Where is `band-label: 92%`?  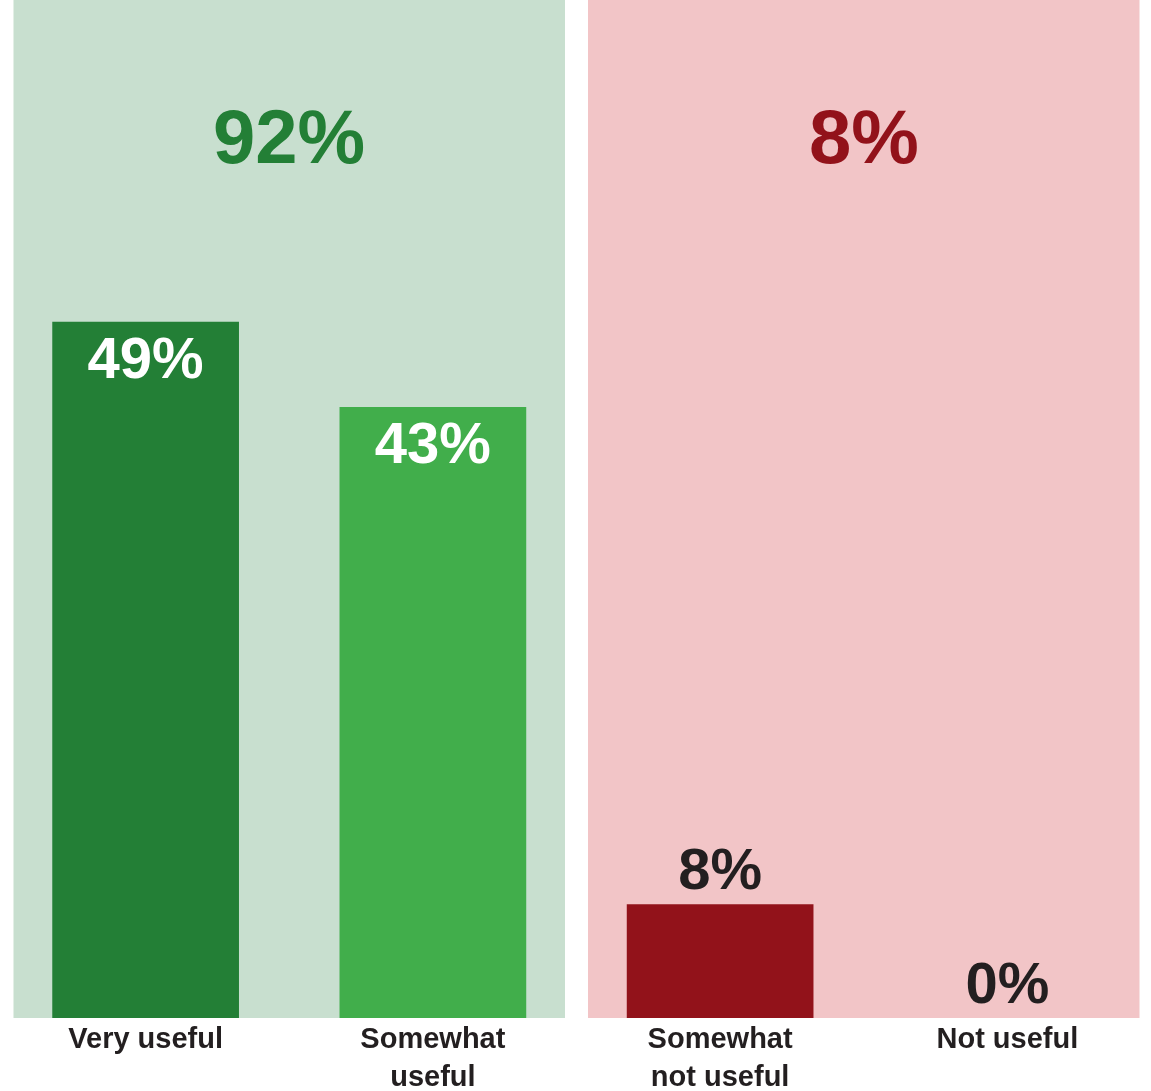
band-label: 92% is located at coordinates (289, 136).